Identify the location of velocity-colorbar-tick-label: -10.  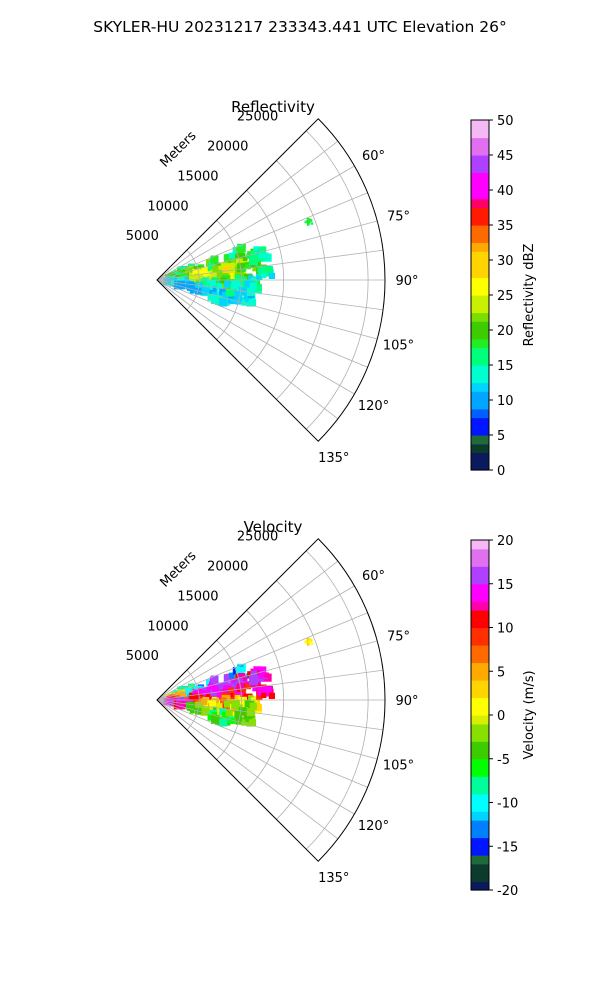
(507, 804).